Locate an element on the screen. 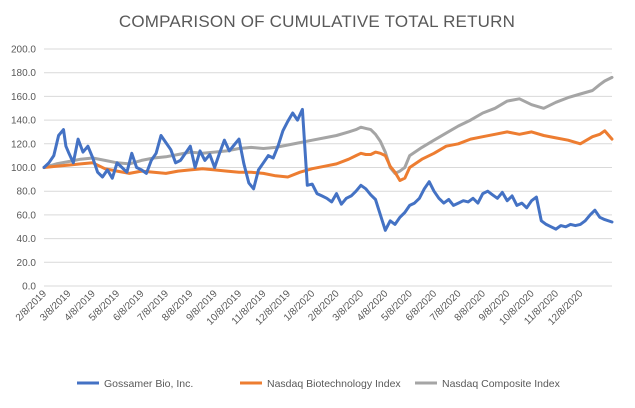  y-tick-label: 20.0 is located at coordinates (27, 263).